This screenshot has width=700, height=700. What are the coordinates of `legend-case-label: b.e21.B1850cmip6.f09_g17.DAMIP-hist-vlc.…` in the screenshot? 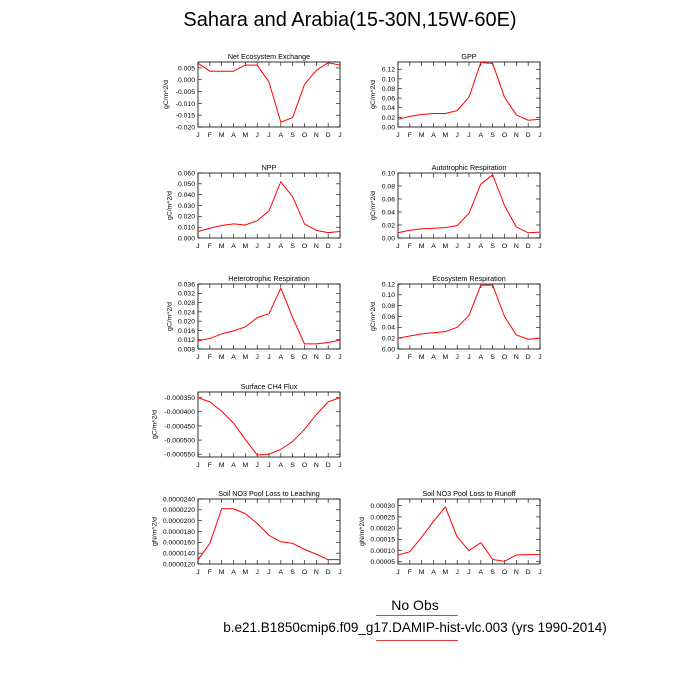 It's located at (415, 627).